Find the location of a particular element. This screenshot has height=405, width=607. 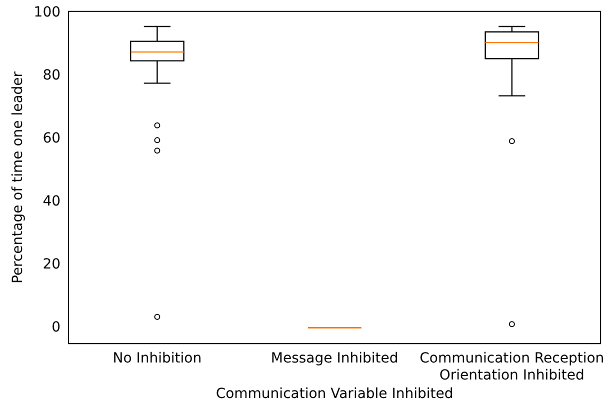

x-axis-title: Communication Variable Inhibited is located at coordinates (335, 394).